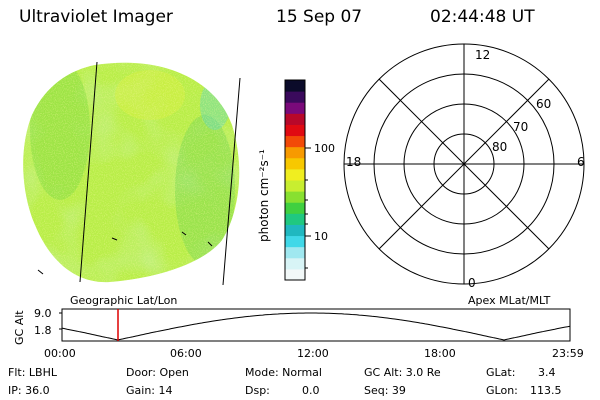 The image size is (600, 400). Describe the element at coordinates (568, 353) in the screenshot. I see `orbit-xtick: 23:59` at that location.